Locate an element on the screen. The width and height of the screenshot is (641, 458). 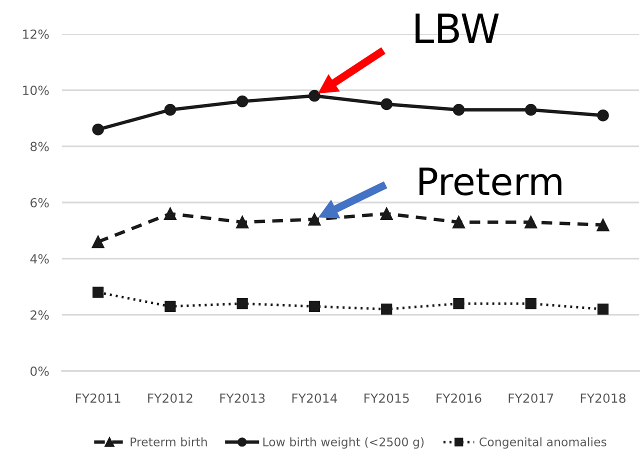
x-tick-label: FY2013 is located at coordinates (242, 398).